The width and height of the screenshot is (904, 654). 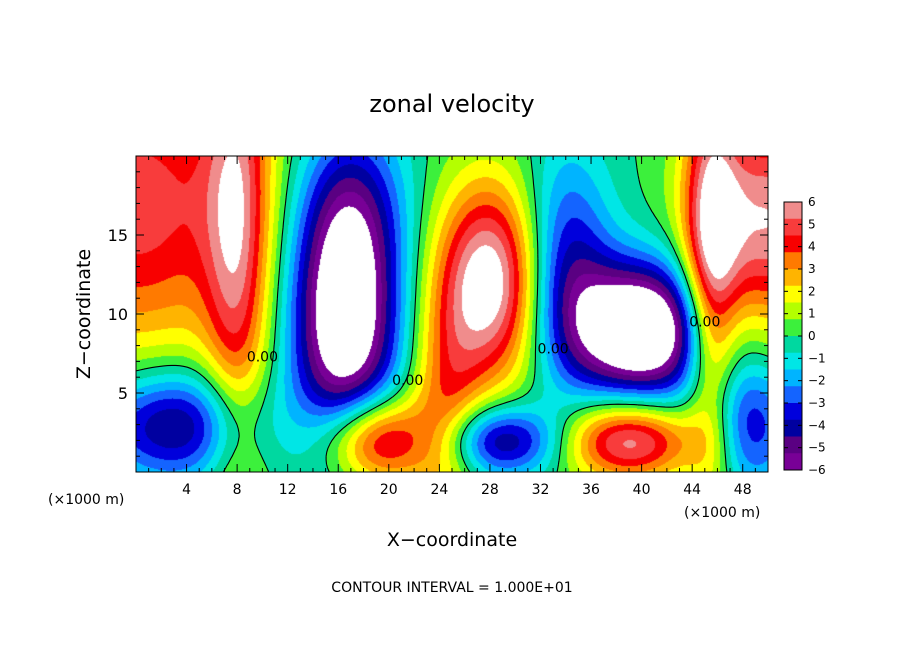 I want to click on colorbar-label: 3, so click(x=812, y=269).